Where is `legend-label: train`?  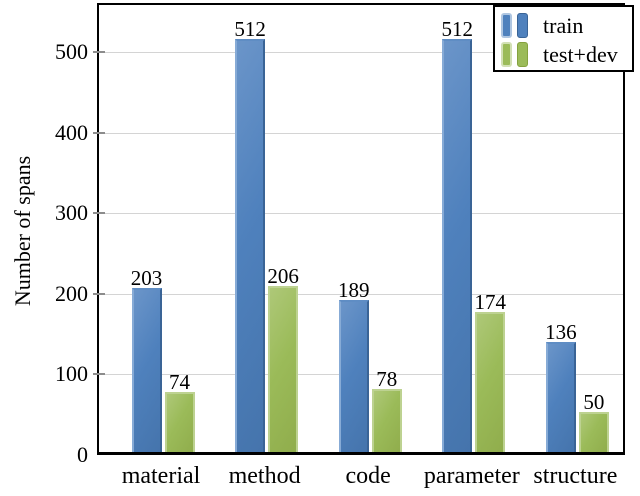
legend-label: train is located at coordinates (563, 25).